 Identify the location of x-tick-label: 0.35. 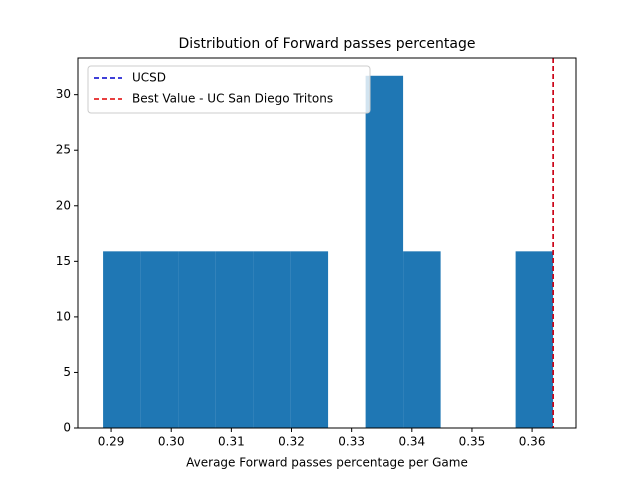
(472, 442).